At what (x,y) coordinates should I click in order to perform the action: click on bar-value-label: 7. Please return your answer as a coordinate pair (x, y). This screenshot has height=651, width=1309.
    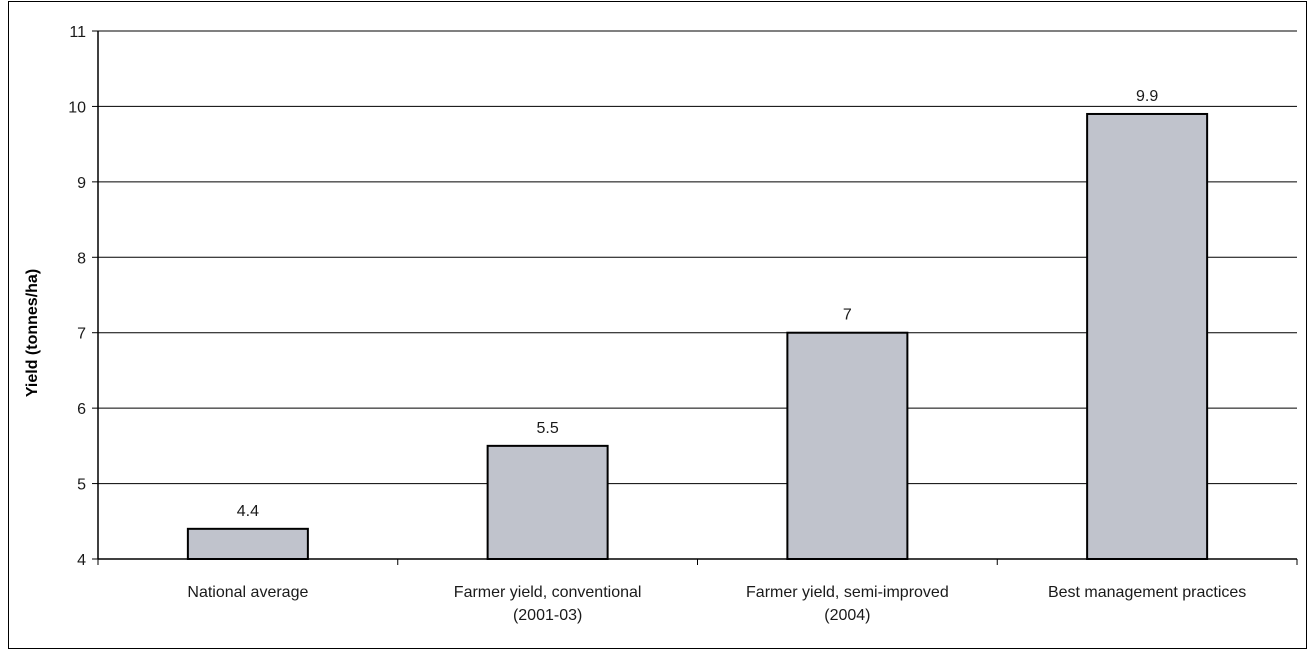
    Looking at the image, I should click on (847, 315).